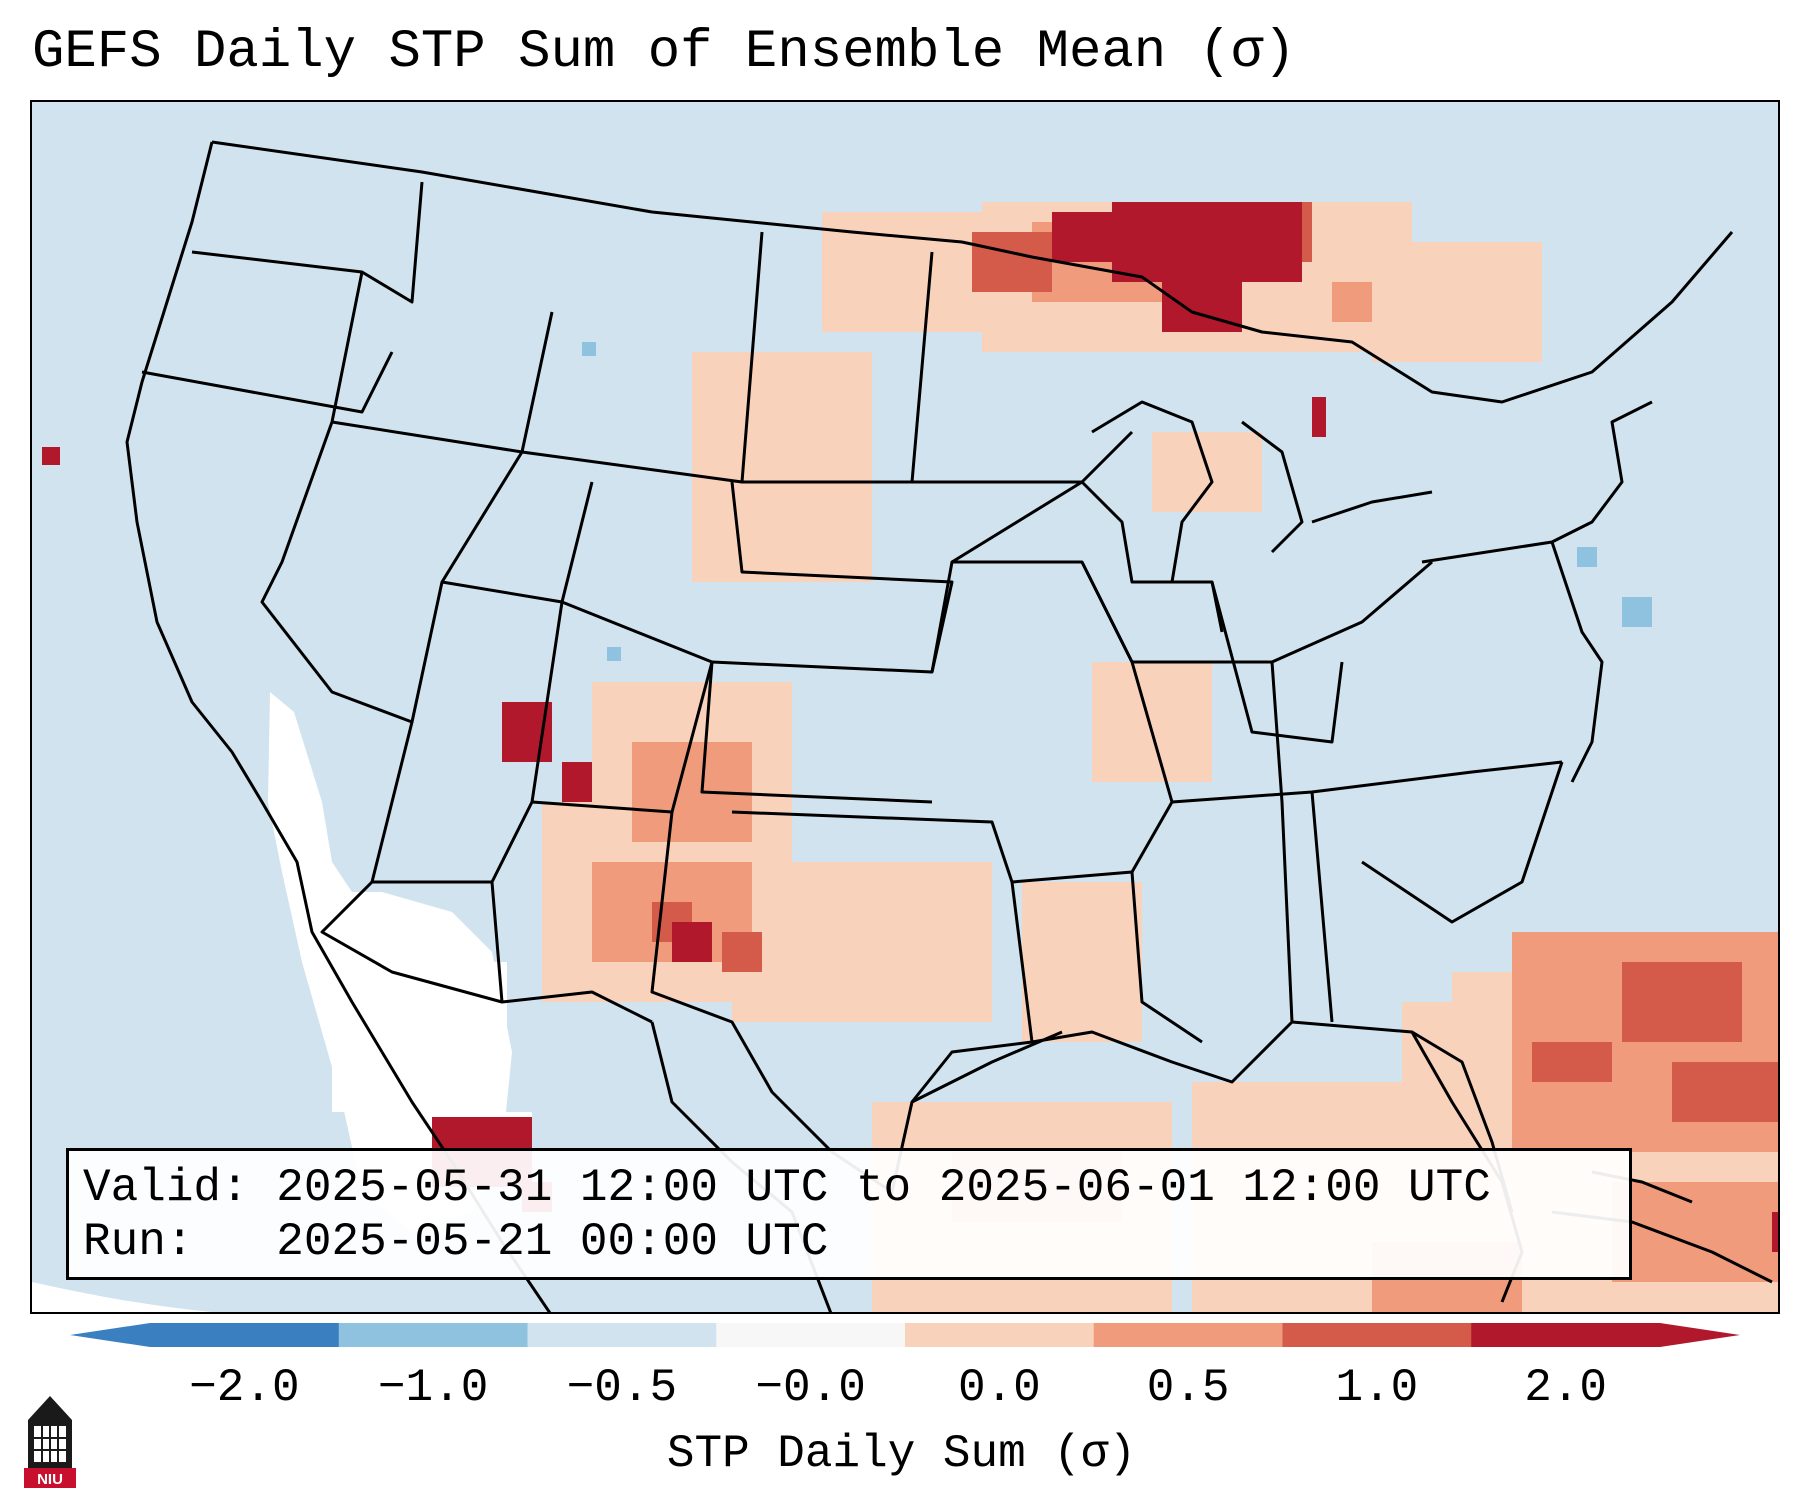 The width and height of the screenshot is (1803, 1506). I want to click on colorbar-segments, so click(905, 1335).